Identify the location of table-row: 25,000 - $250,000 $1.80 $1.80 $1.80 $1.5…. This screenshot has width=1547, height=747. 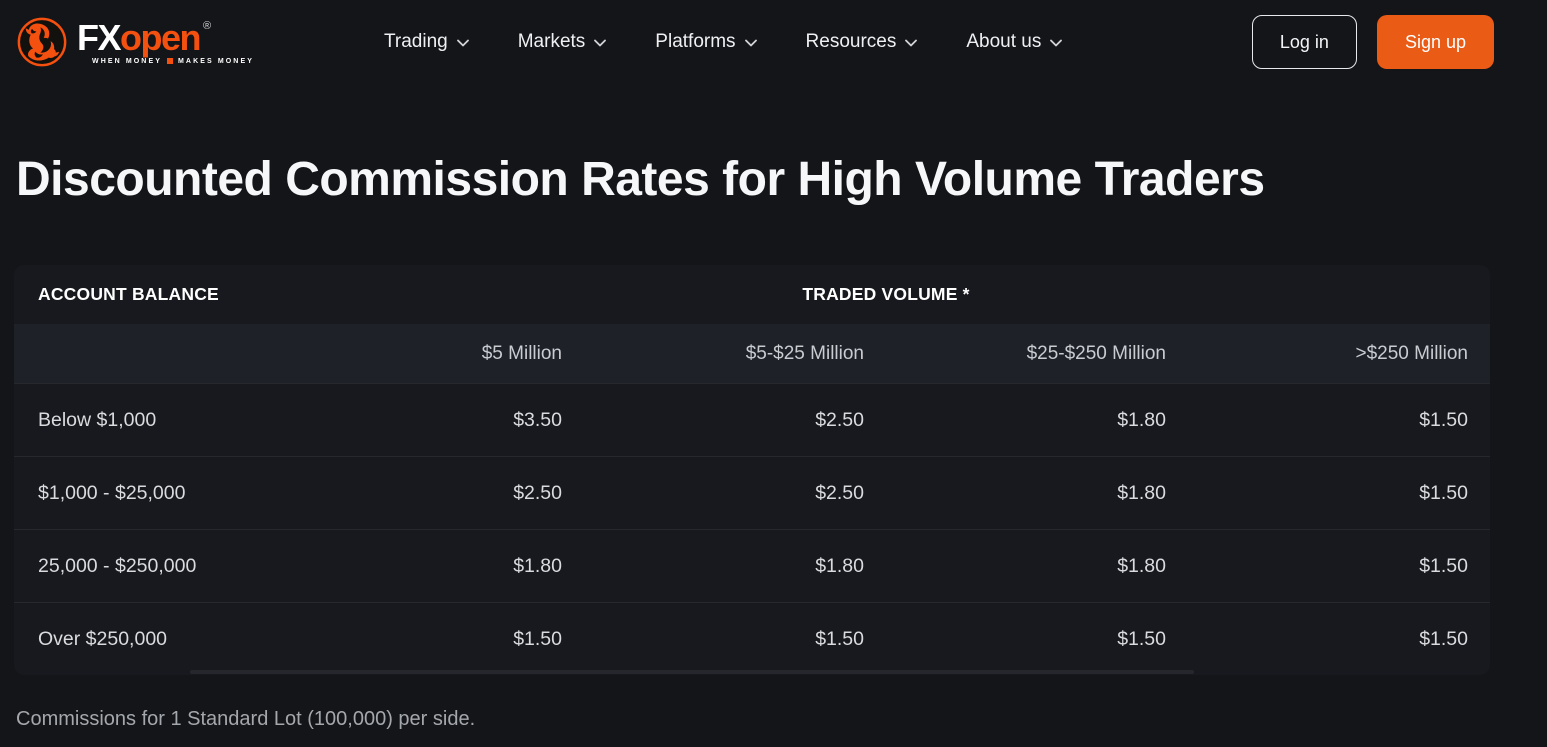
(752, 565).